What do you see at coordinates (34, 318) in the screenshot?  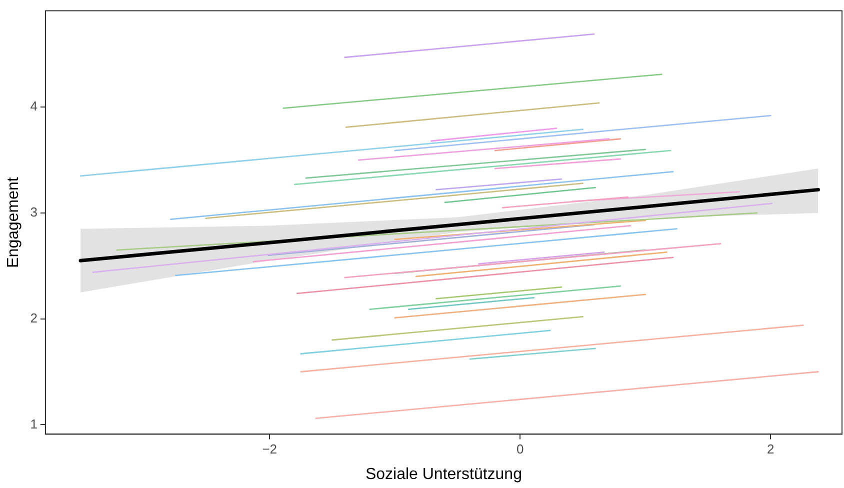 I see `y-tick-label: 2` at bounding box center [34, 318].